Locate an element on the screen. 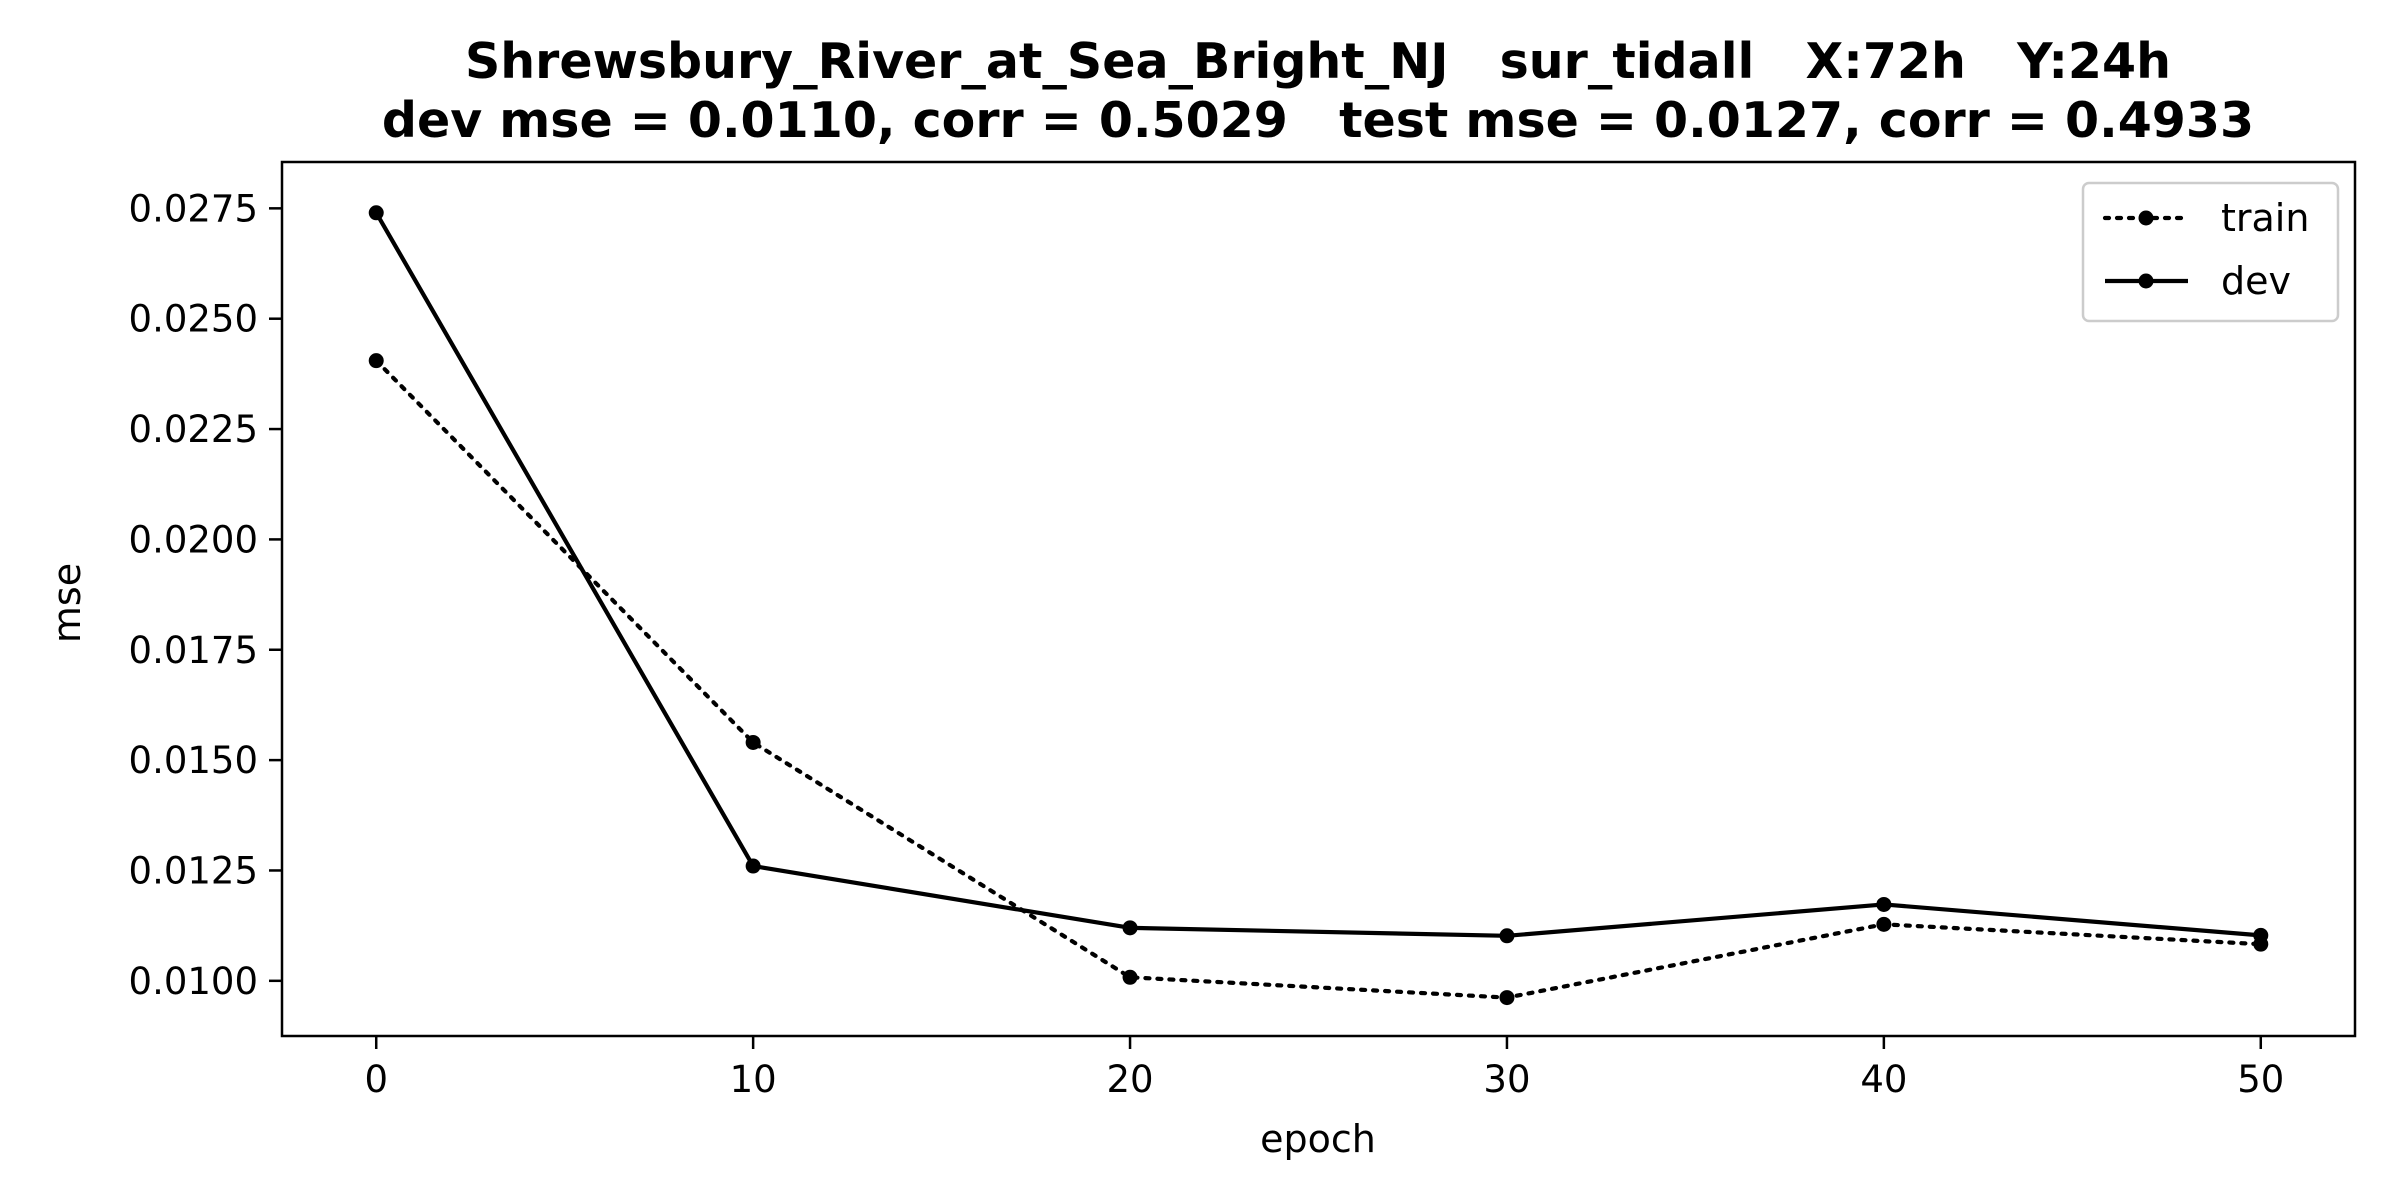 The image size is (2400, 1200). legend-marker-dev is located at coordinates (2146, 281).